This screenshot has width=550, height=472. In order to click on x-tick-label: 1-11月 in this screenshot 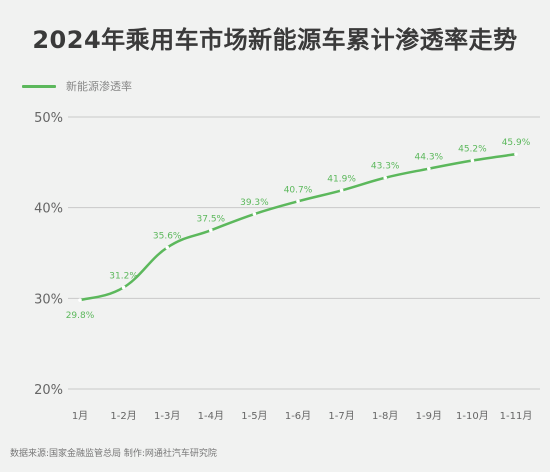, I will do `click(516, 416)`.